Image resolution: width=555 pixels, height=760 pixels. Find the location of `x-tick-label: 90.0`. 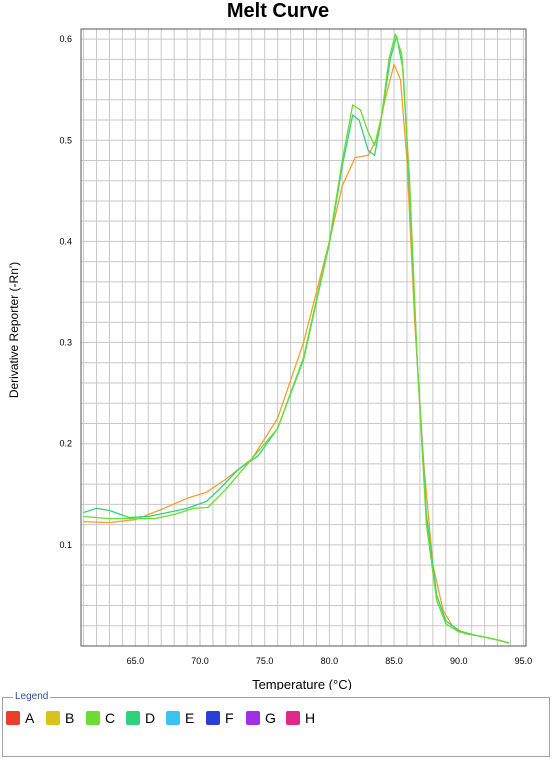

x-tick-label: 90.0 is located at coordinates (459, 661).